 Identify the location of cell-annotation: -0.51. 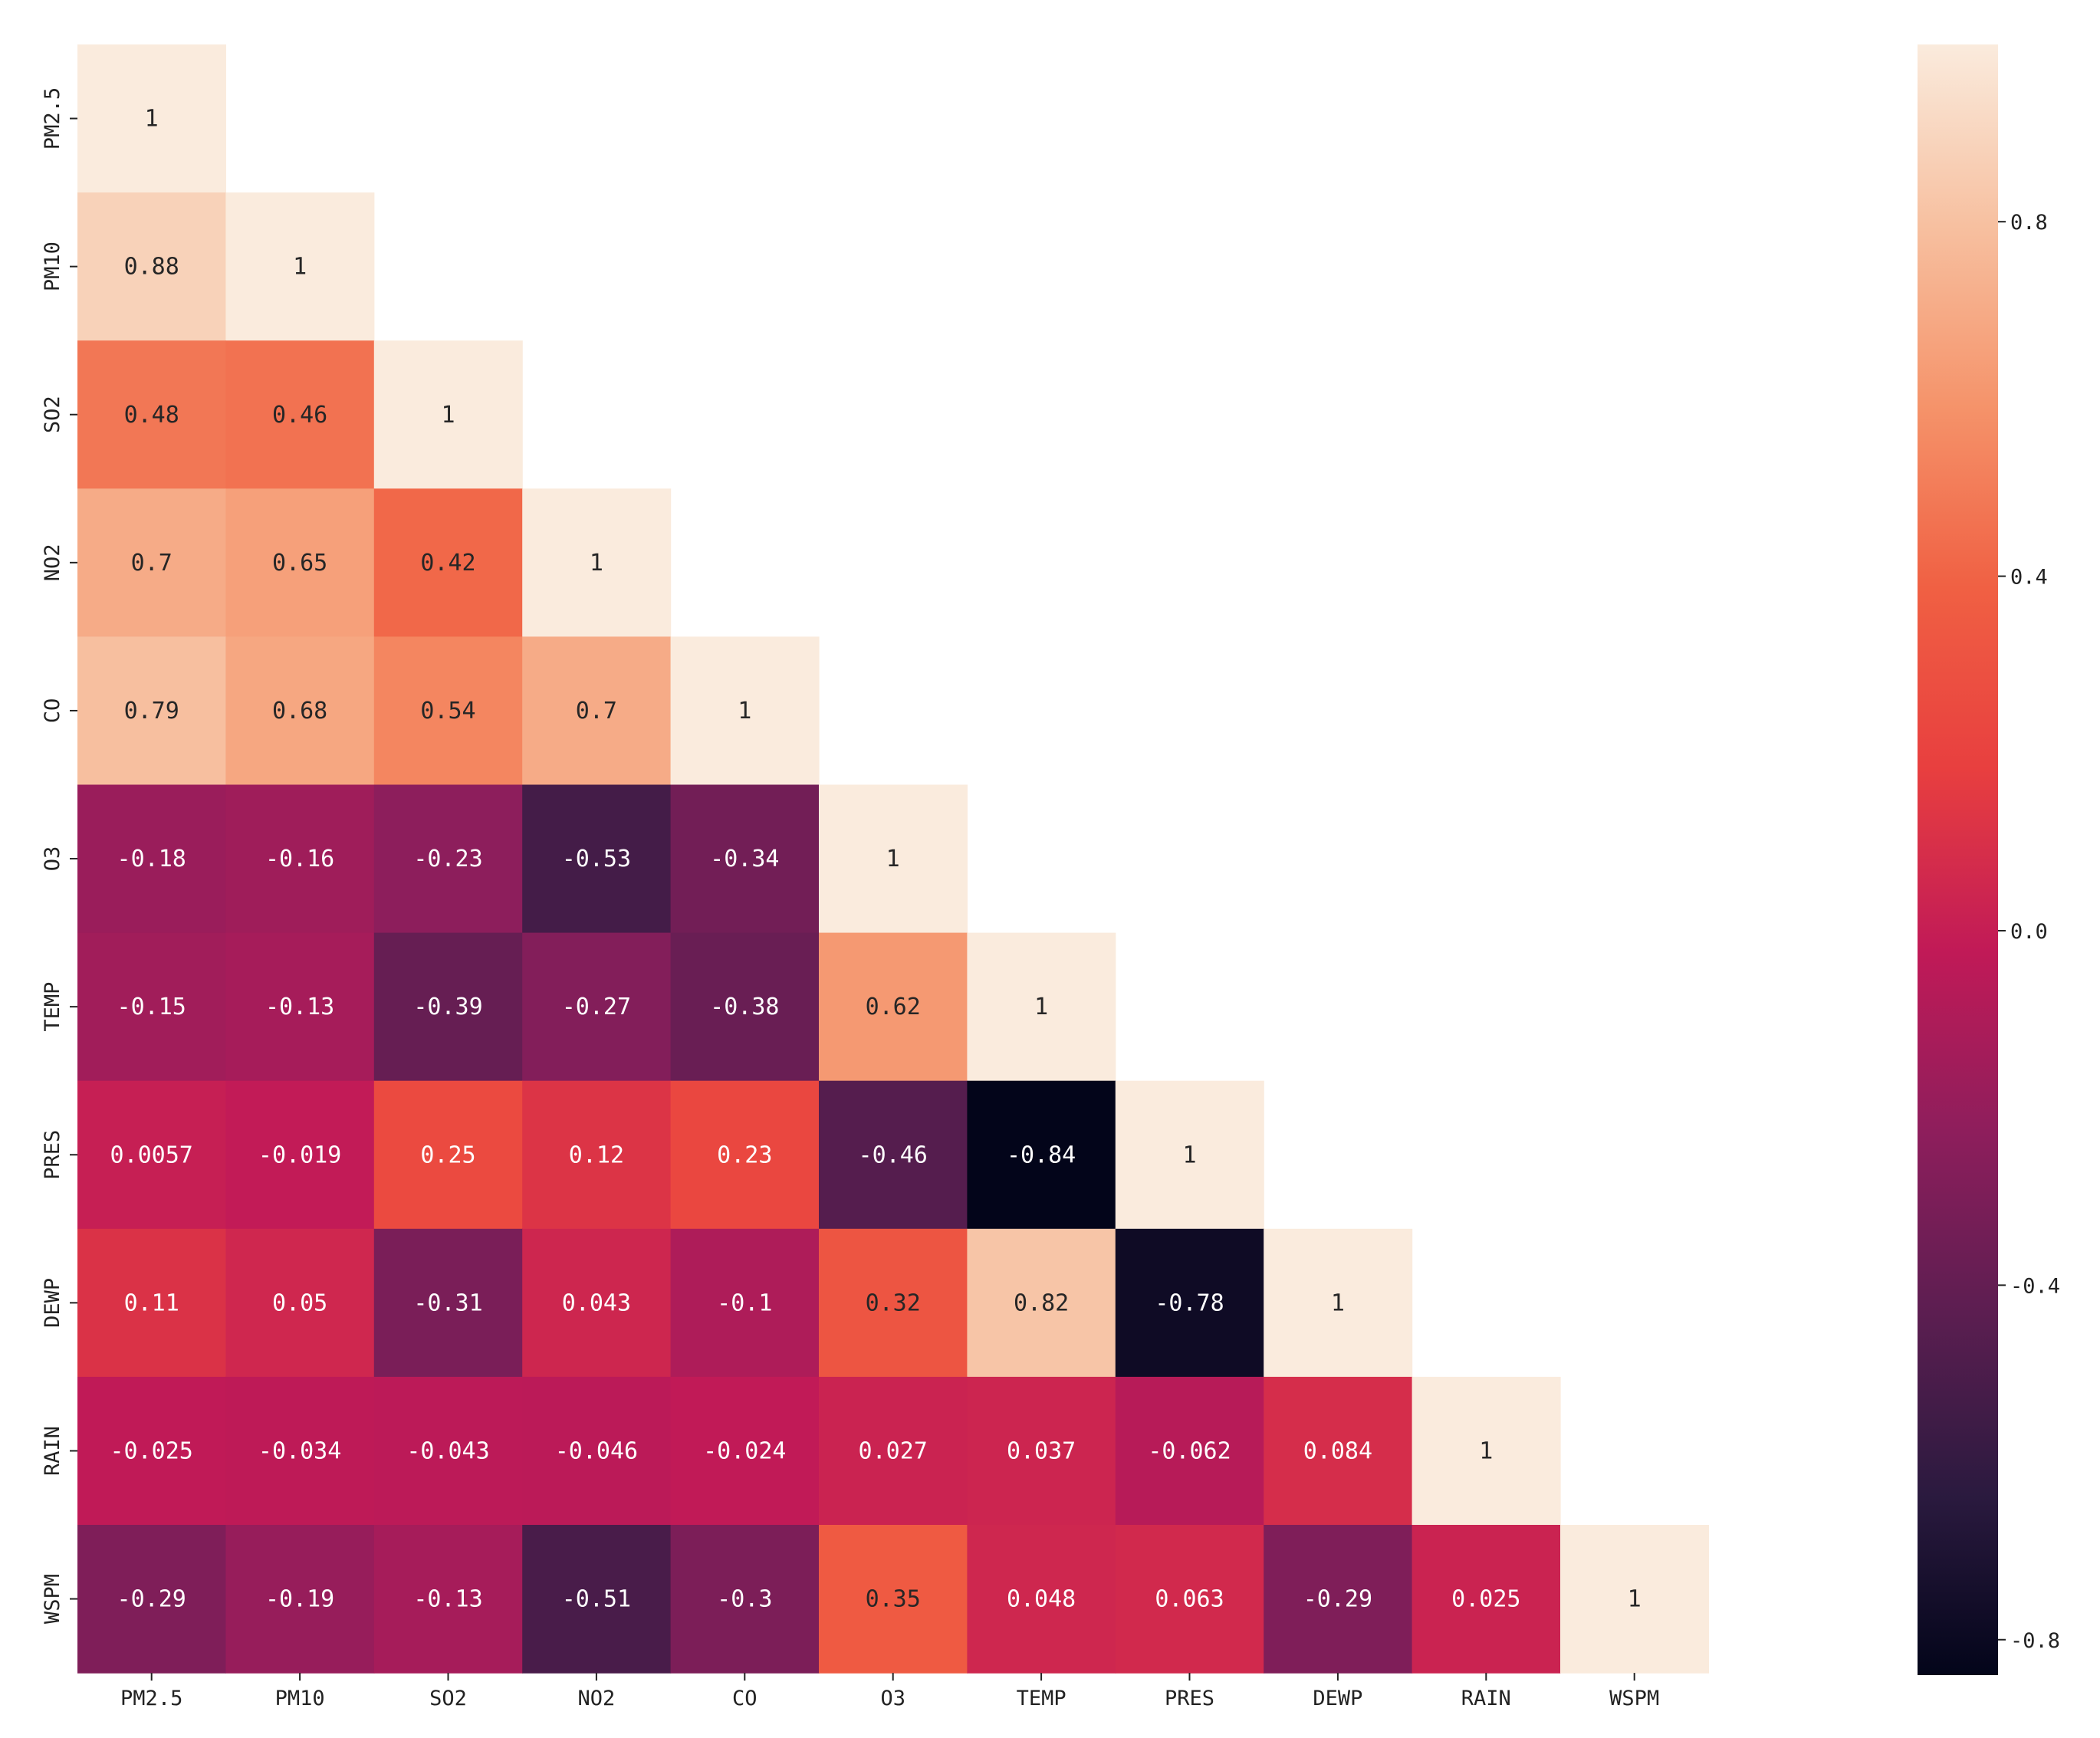
(596, 1599).